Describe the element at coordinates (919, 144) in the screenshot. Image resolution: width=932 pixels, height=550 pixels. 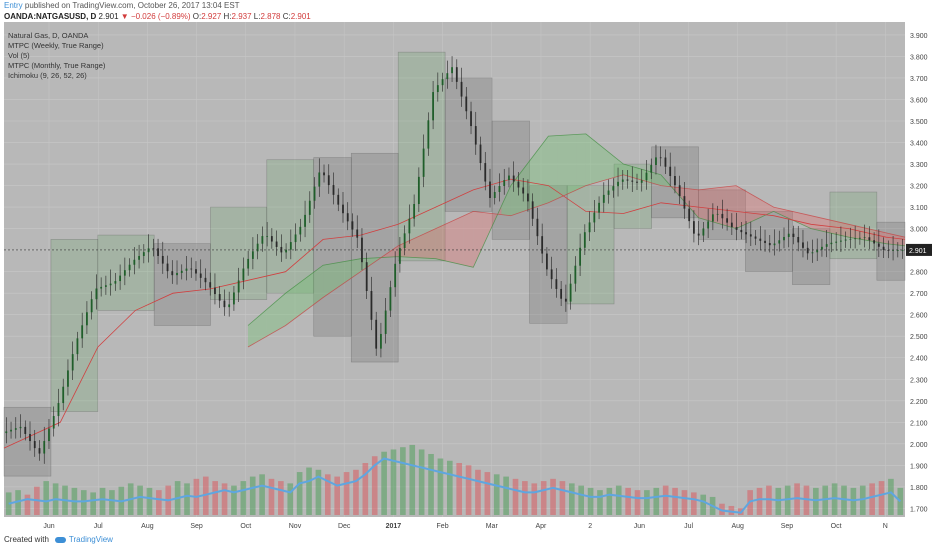
I see `y-tick-label: 3.400` at that location.